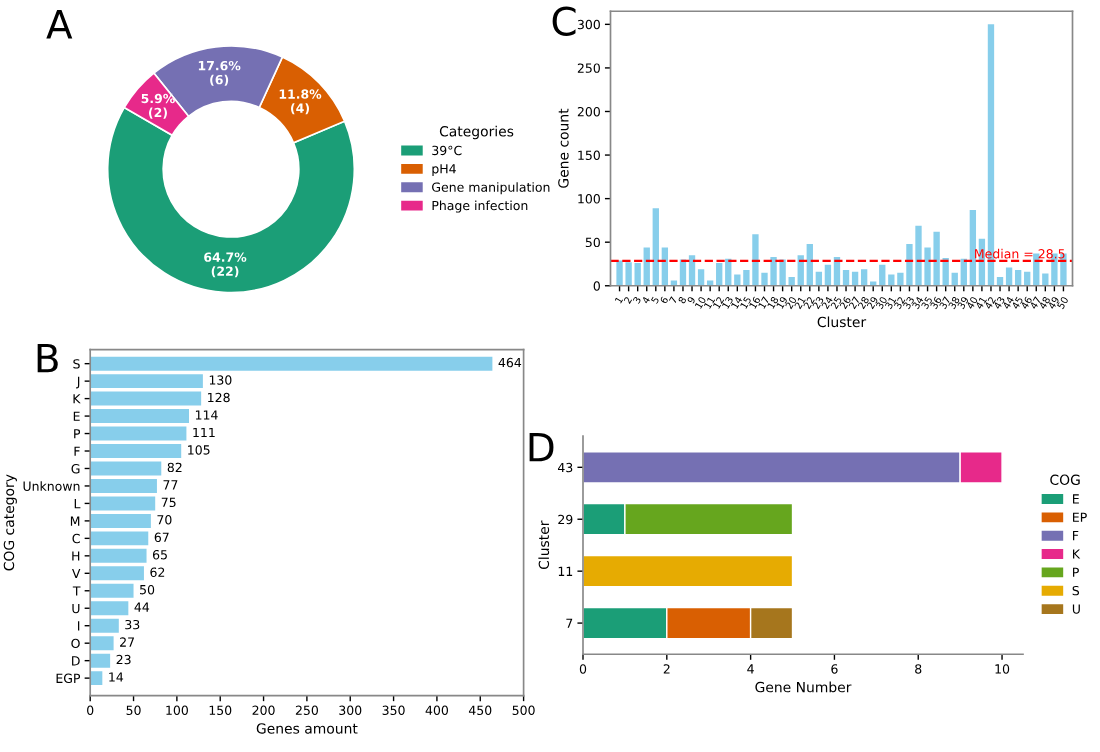 The height and width of the screenshot is (752, 1100). What do you see at coordinates (59, 24) in the screenshot?
I see `chart-title: A` at bounding box center [59, 24].